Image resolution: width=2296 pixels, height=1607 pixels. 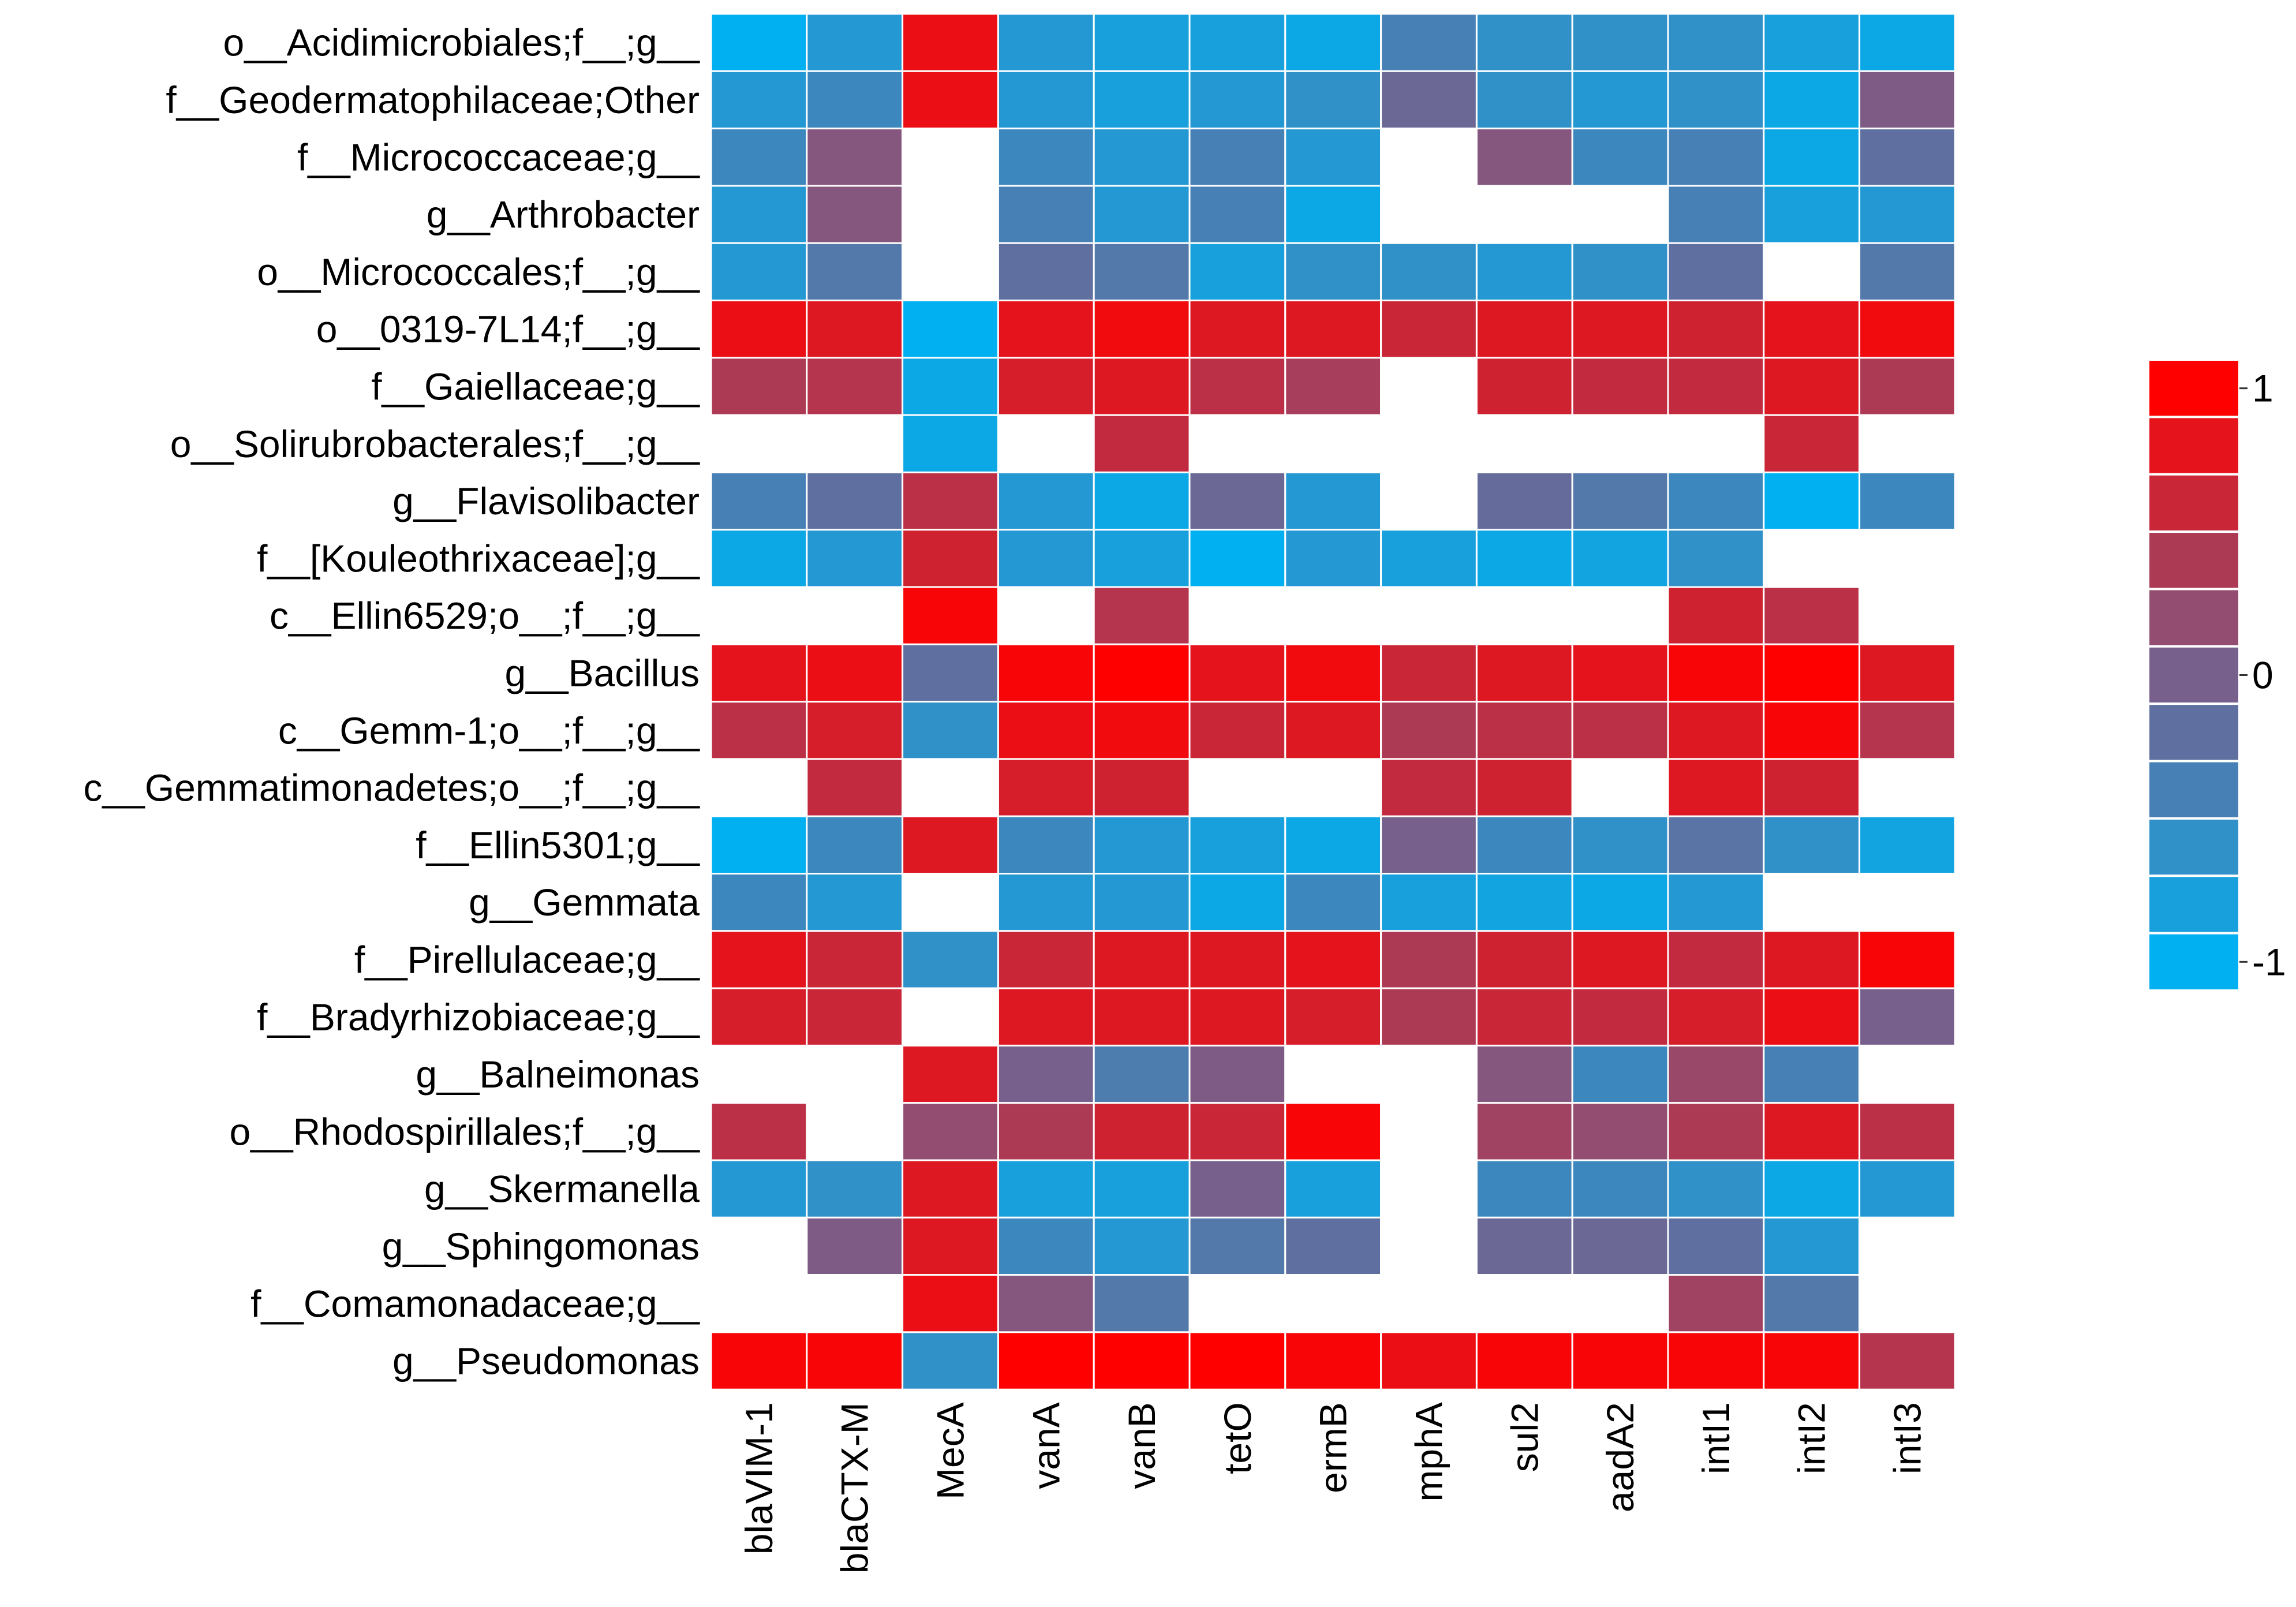 What do you see at coordinates (1429, 1452) in the screenshot?
I see `column-label: mphA` at bounding box center [1429, 1452].